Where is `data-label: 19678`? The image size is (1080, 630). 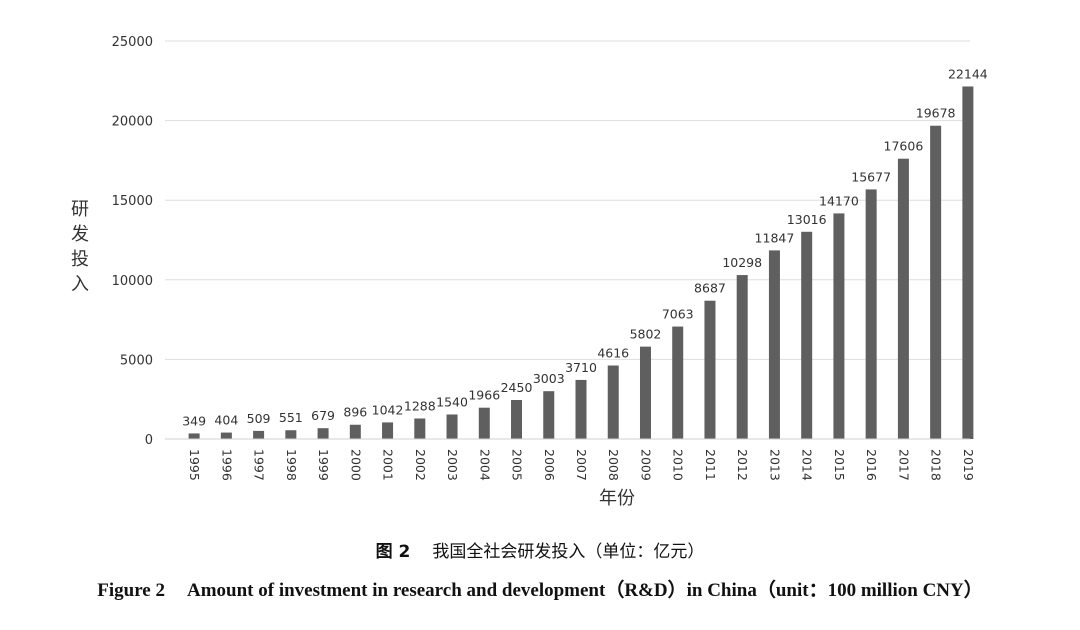 data-label: 19678 is located at coordinates (936, 113).